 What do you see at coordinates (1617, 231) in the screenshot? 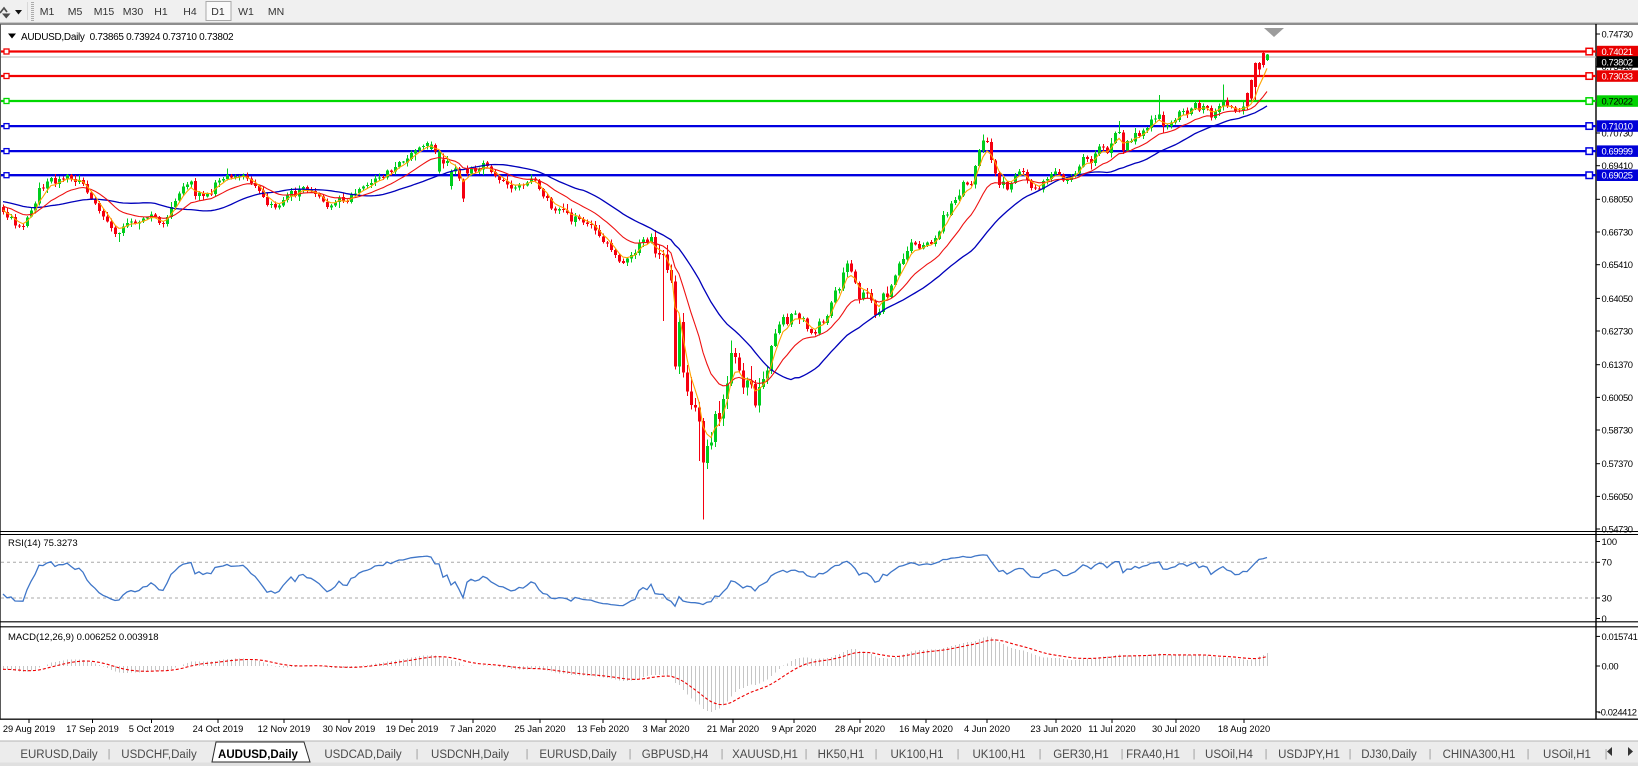
I see `svg-text: 0.66730` at bounding box center [1617, 231].